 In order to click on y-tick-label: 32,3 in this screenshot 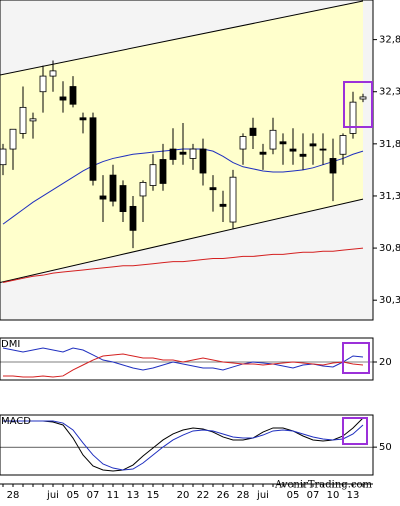, I will do `click(389, 92)`.